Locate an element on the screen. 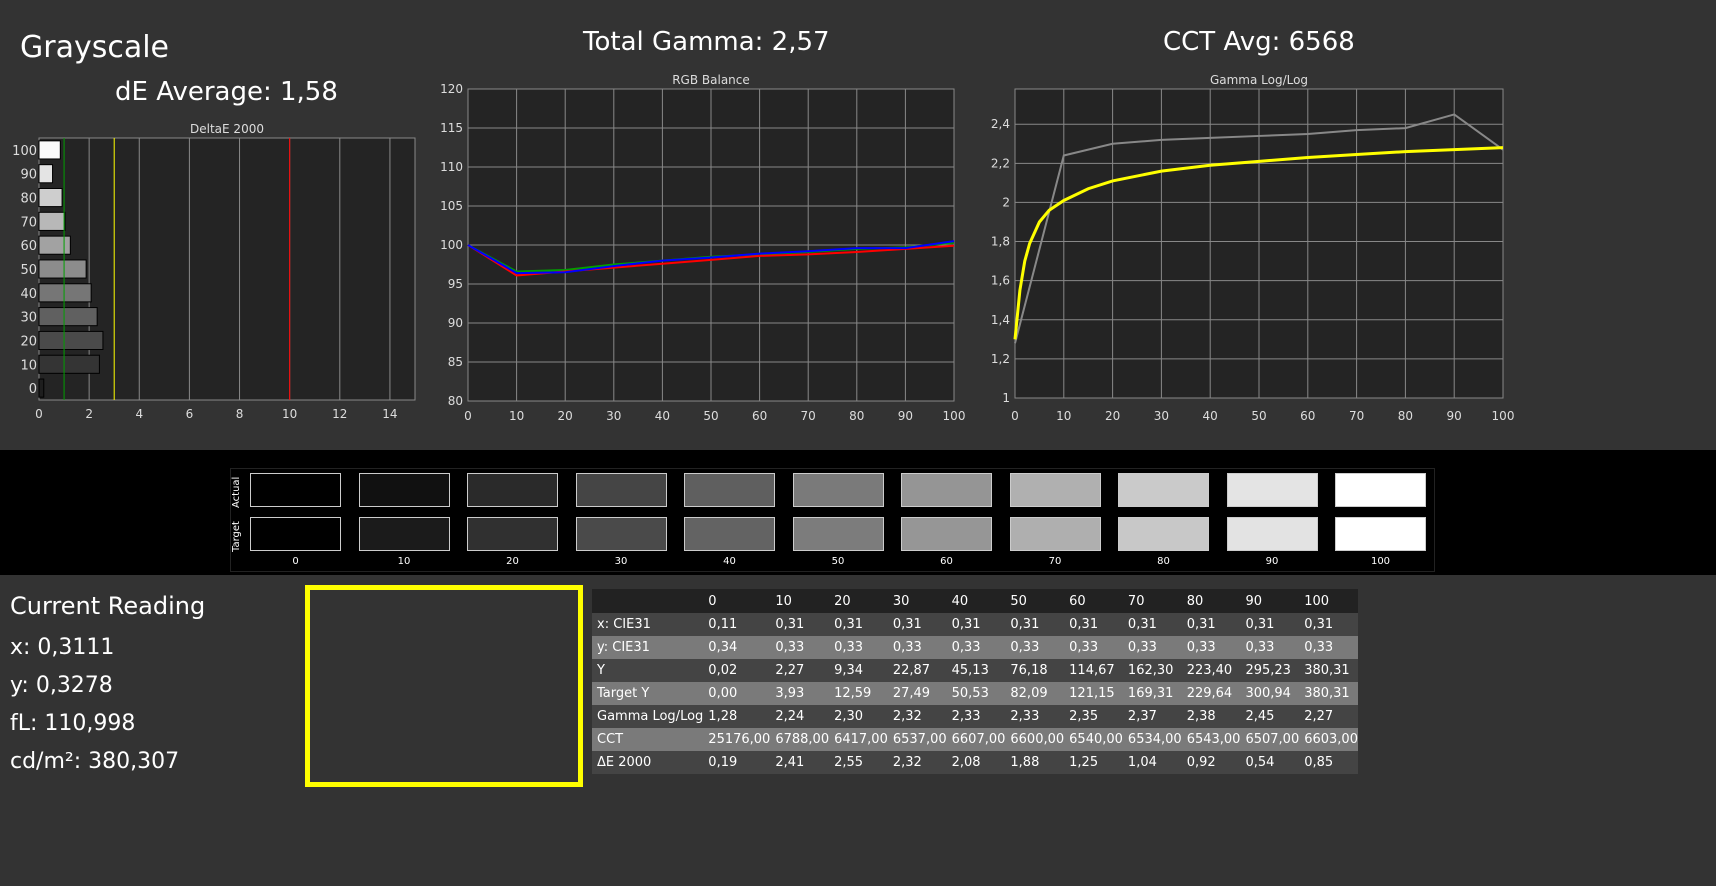 The image size is (1716, 886). column-header: 20 is located at coordinates (858, 601).